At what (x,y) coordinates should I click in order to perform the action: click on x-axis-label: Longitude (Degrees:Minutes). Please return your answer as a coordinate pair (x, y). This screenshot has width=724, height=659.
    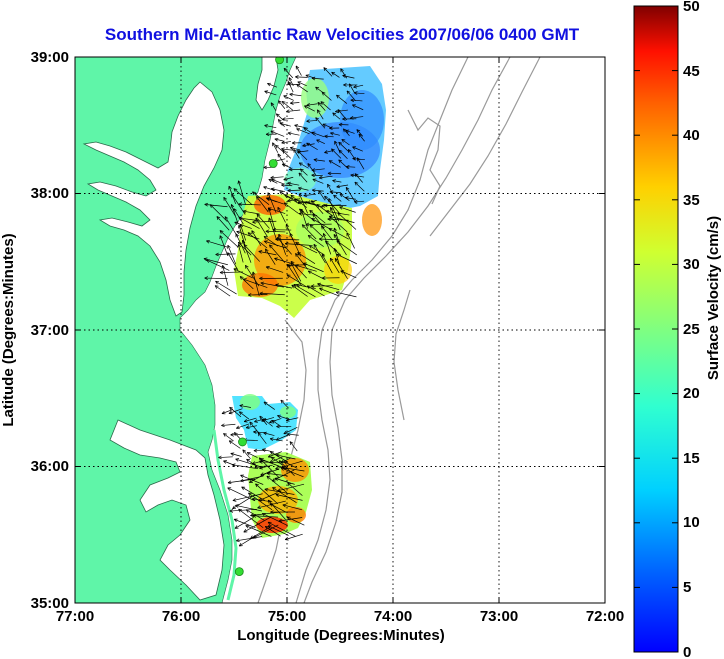
    Looking at the image, I should click on (341, 635).